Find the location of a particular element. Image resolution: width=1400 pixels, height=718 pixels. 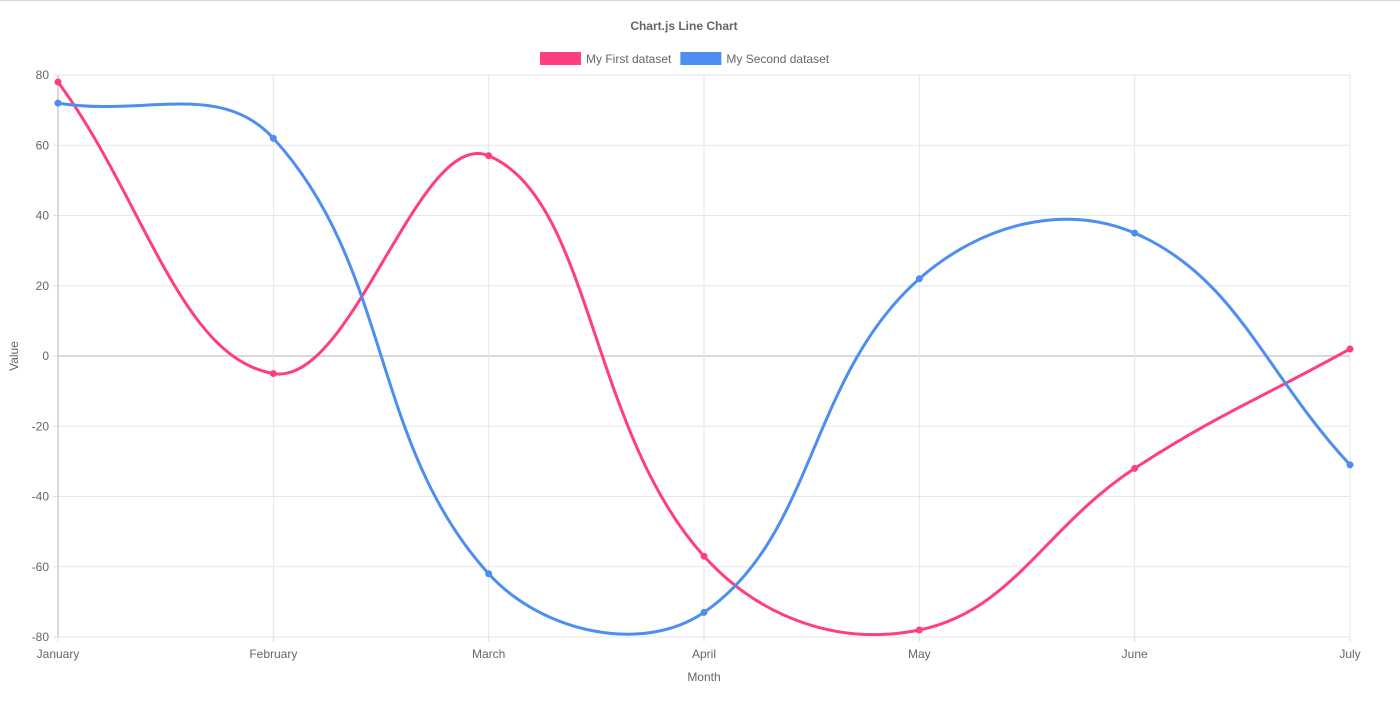

x-axis-ticks: January February March April May June July is located at coordinates (699, 654).